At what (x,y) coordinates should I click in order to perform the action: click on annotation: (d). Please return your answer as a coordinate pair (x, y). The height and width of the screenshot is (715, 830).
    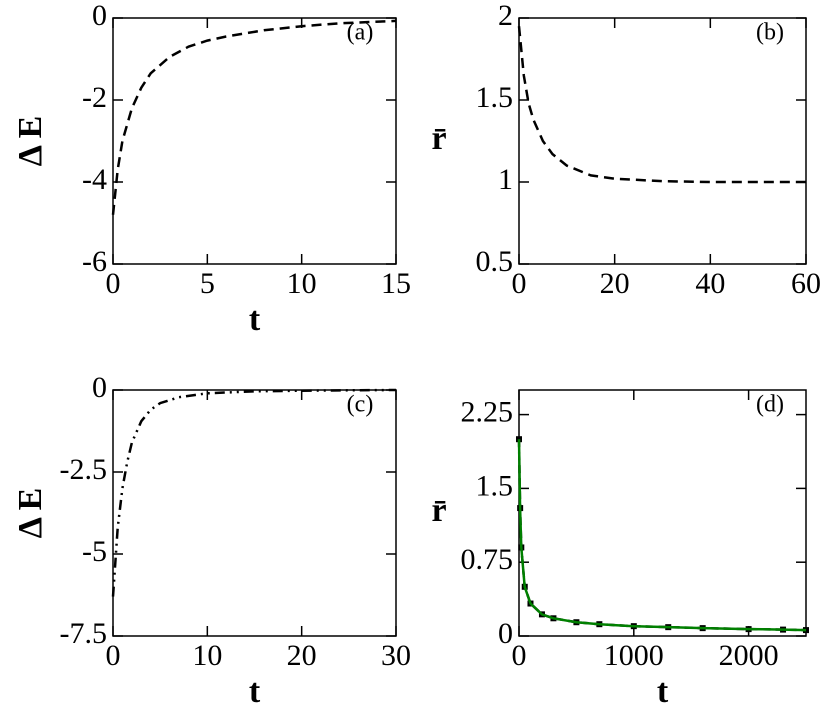
    Looking at the image, I should click on (770, 405).